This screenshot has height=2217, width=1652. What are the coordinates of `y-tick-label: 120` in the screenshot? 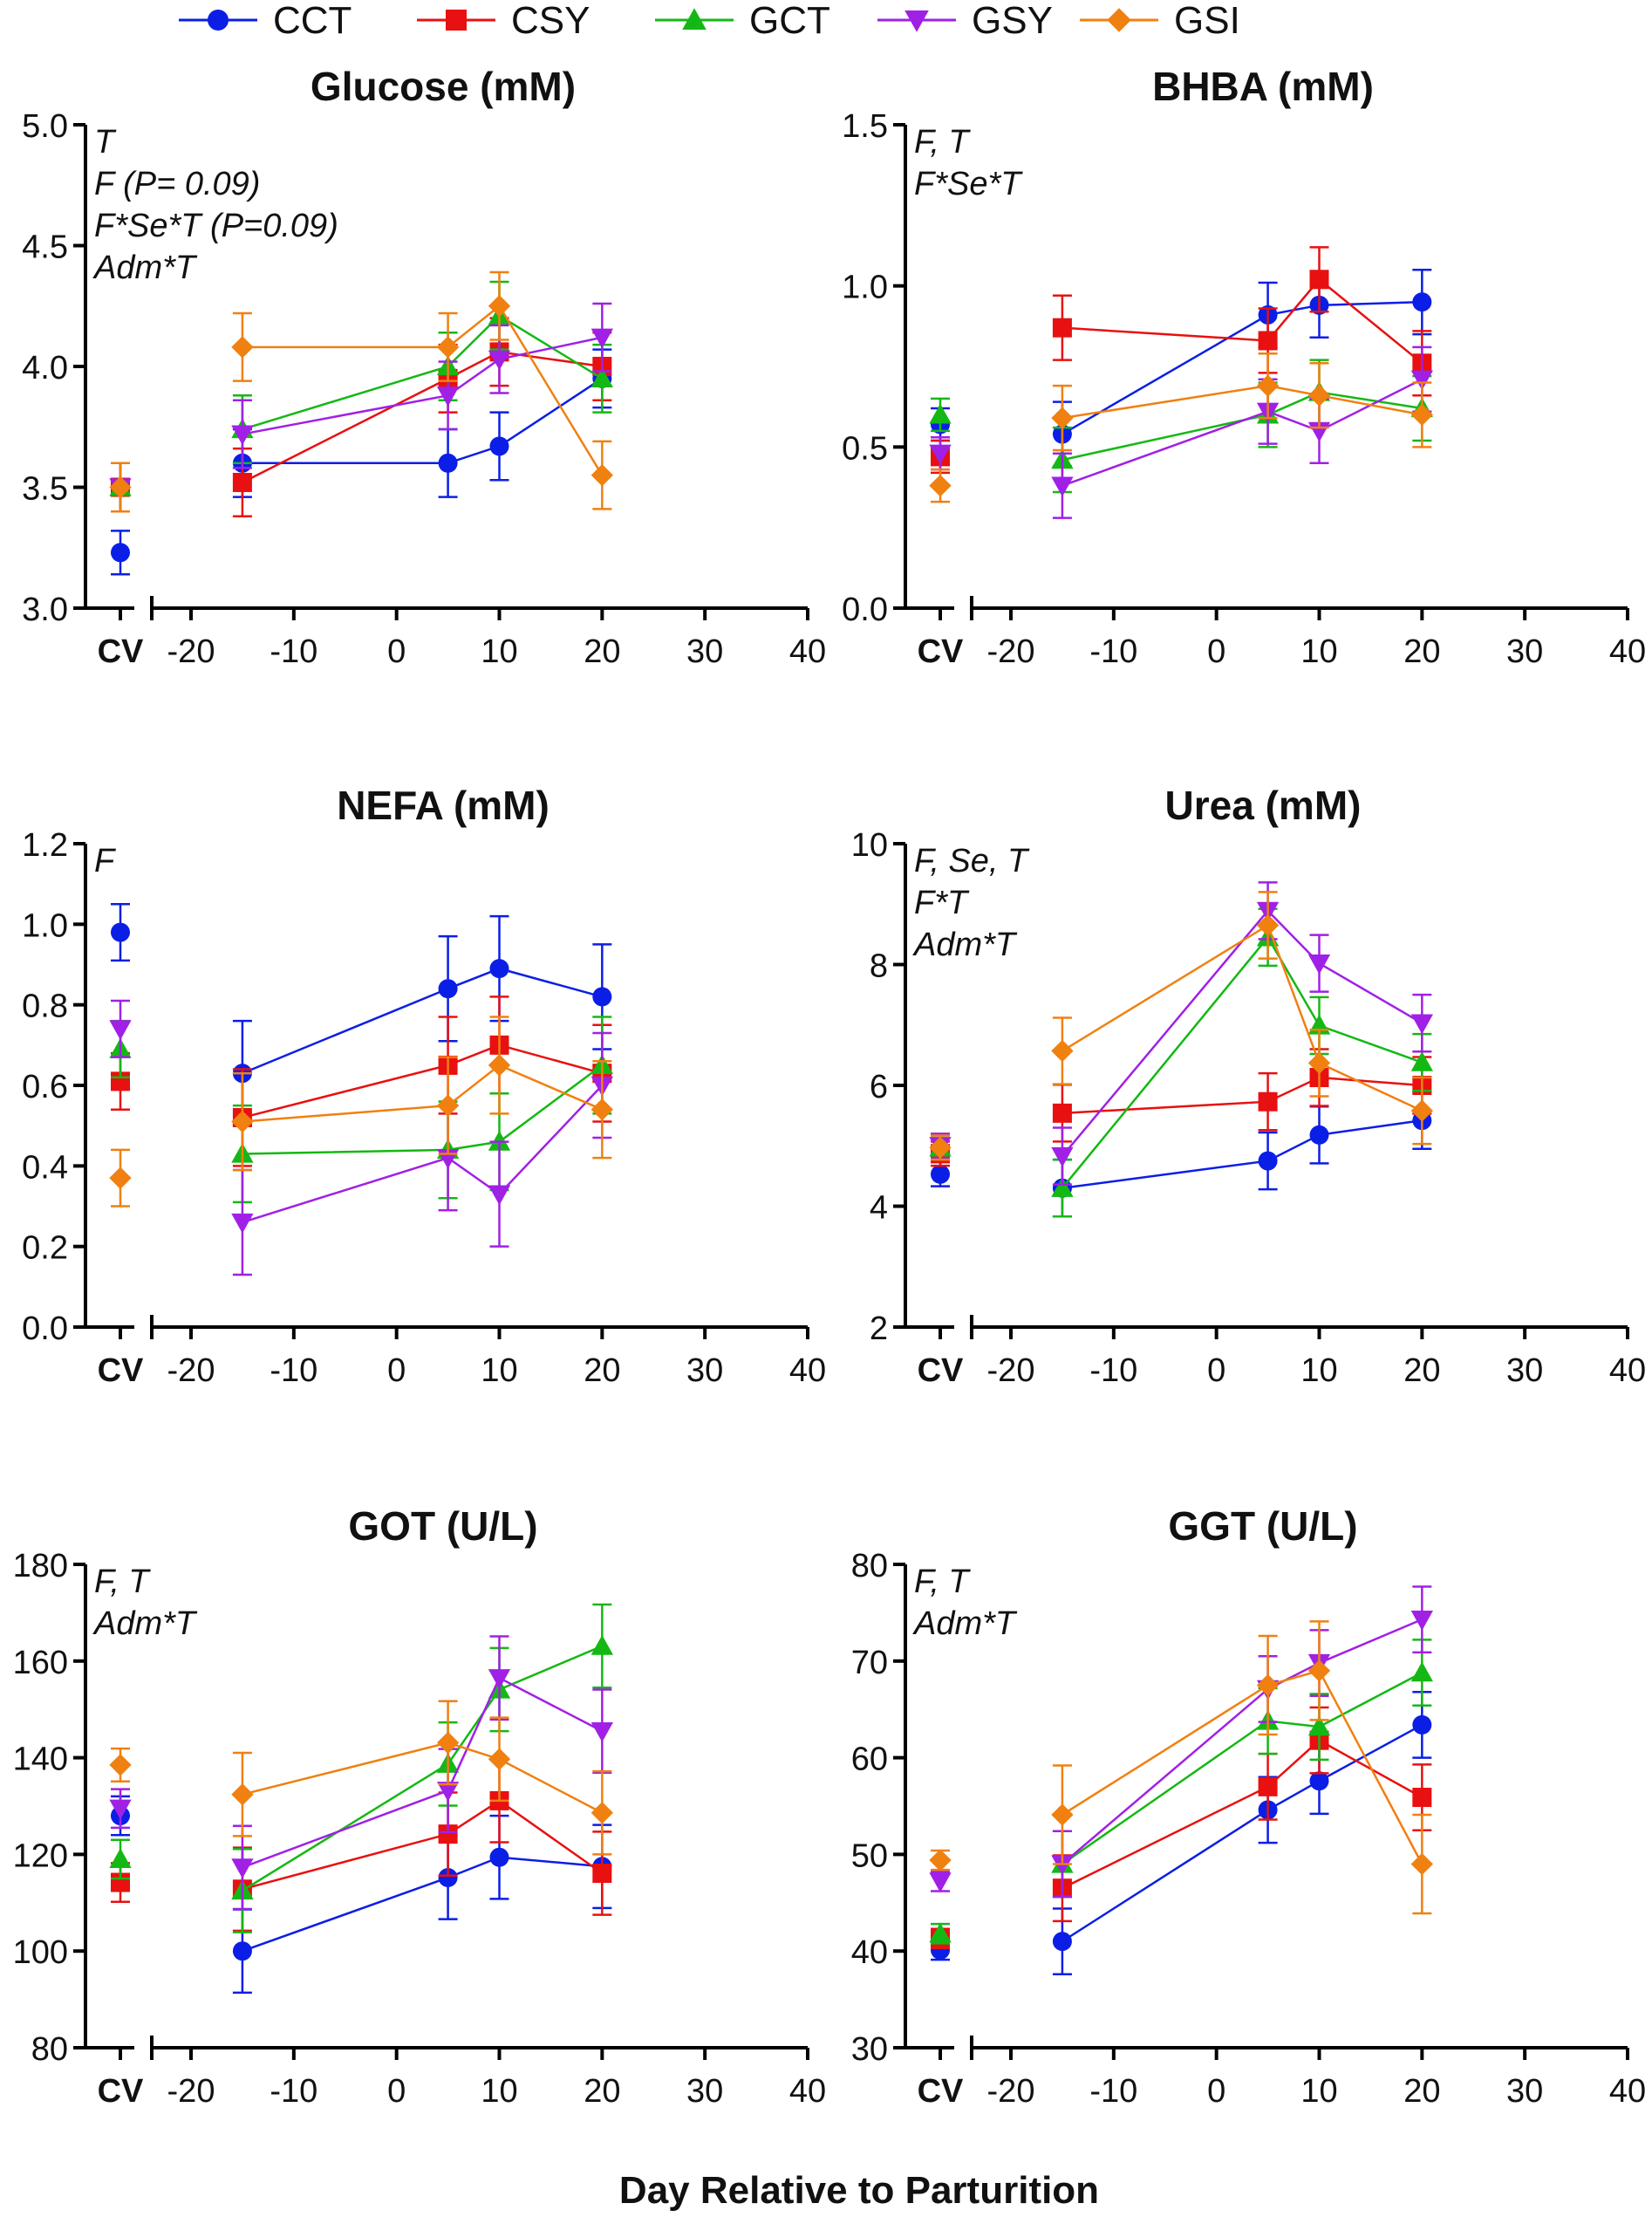 It's located at (40, 1855).